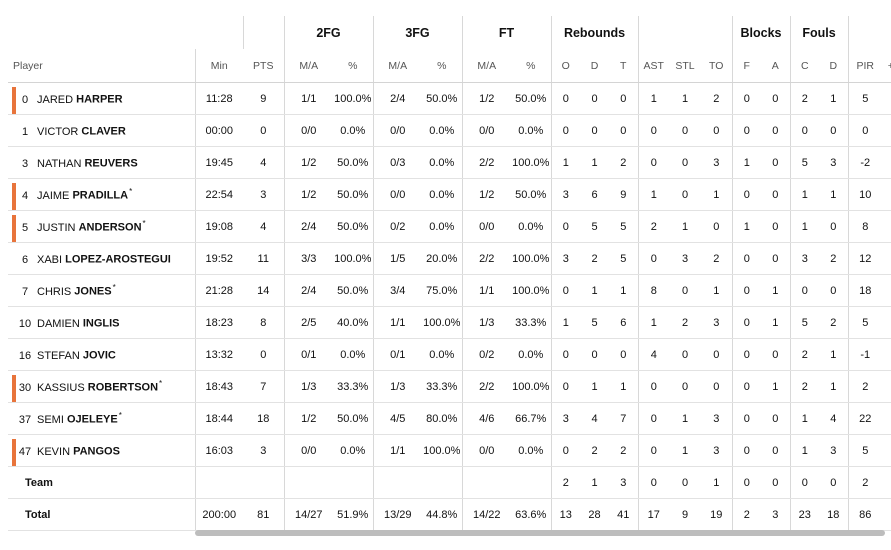  Describe the element at coordinates (14, 228) in the screenshot. I see `starter-indicator` at that location.